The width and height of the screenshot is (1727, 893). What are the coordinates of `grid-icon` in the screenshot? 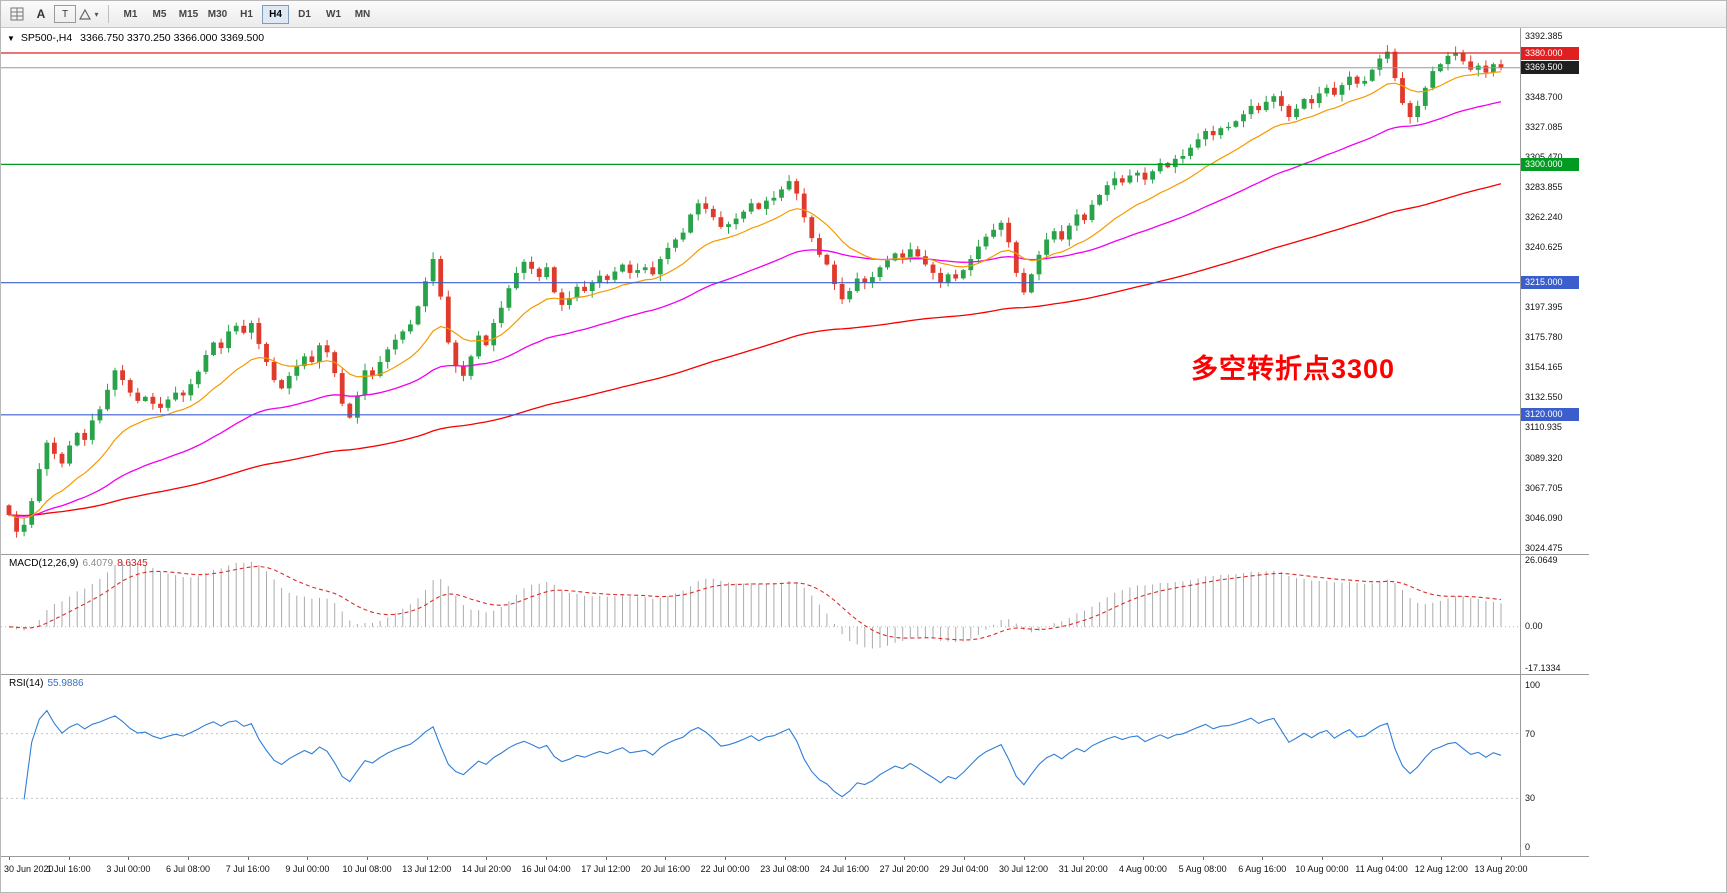 It's located at (17, 14).